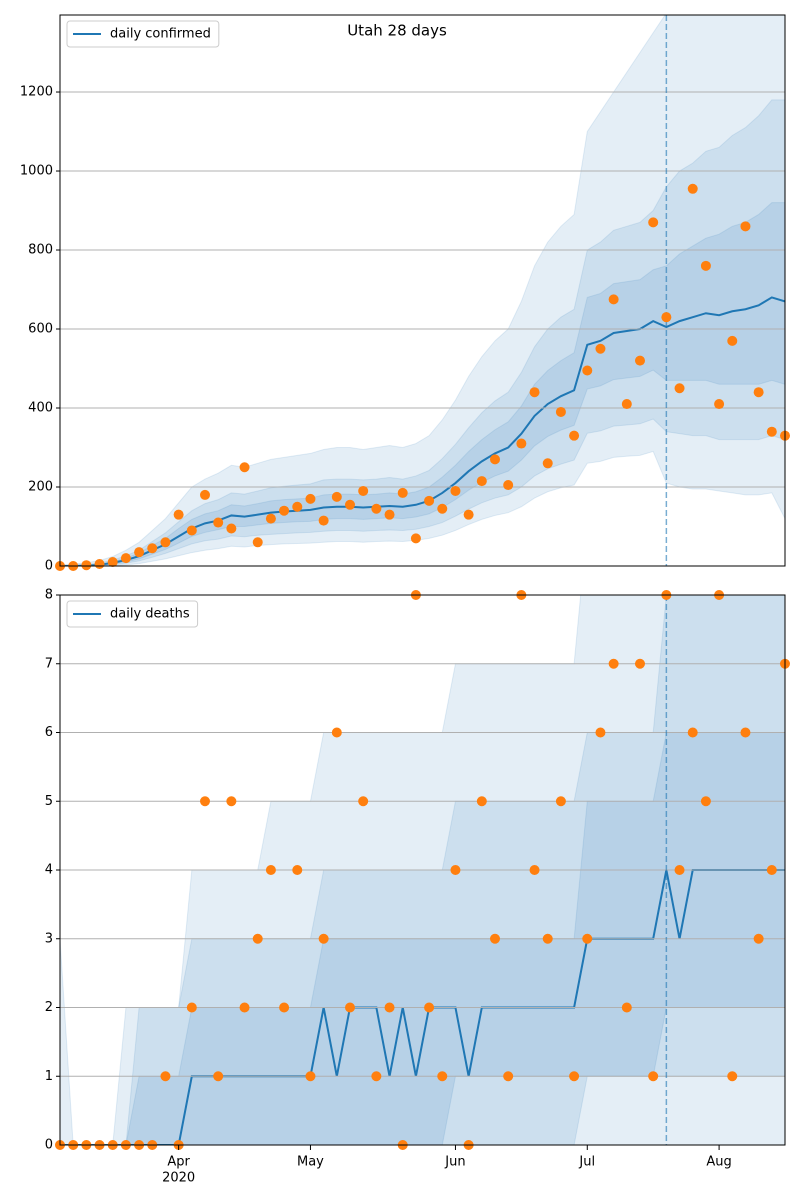 Image resolution: width=800 pixels, height=1200 pixels. Describe the element at coordinates (178, 1178) in the screenshot. I see `x-year-label: 2020` at that location.